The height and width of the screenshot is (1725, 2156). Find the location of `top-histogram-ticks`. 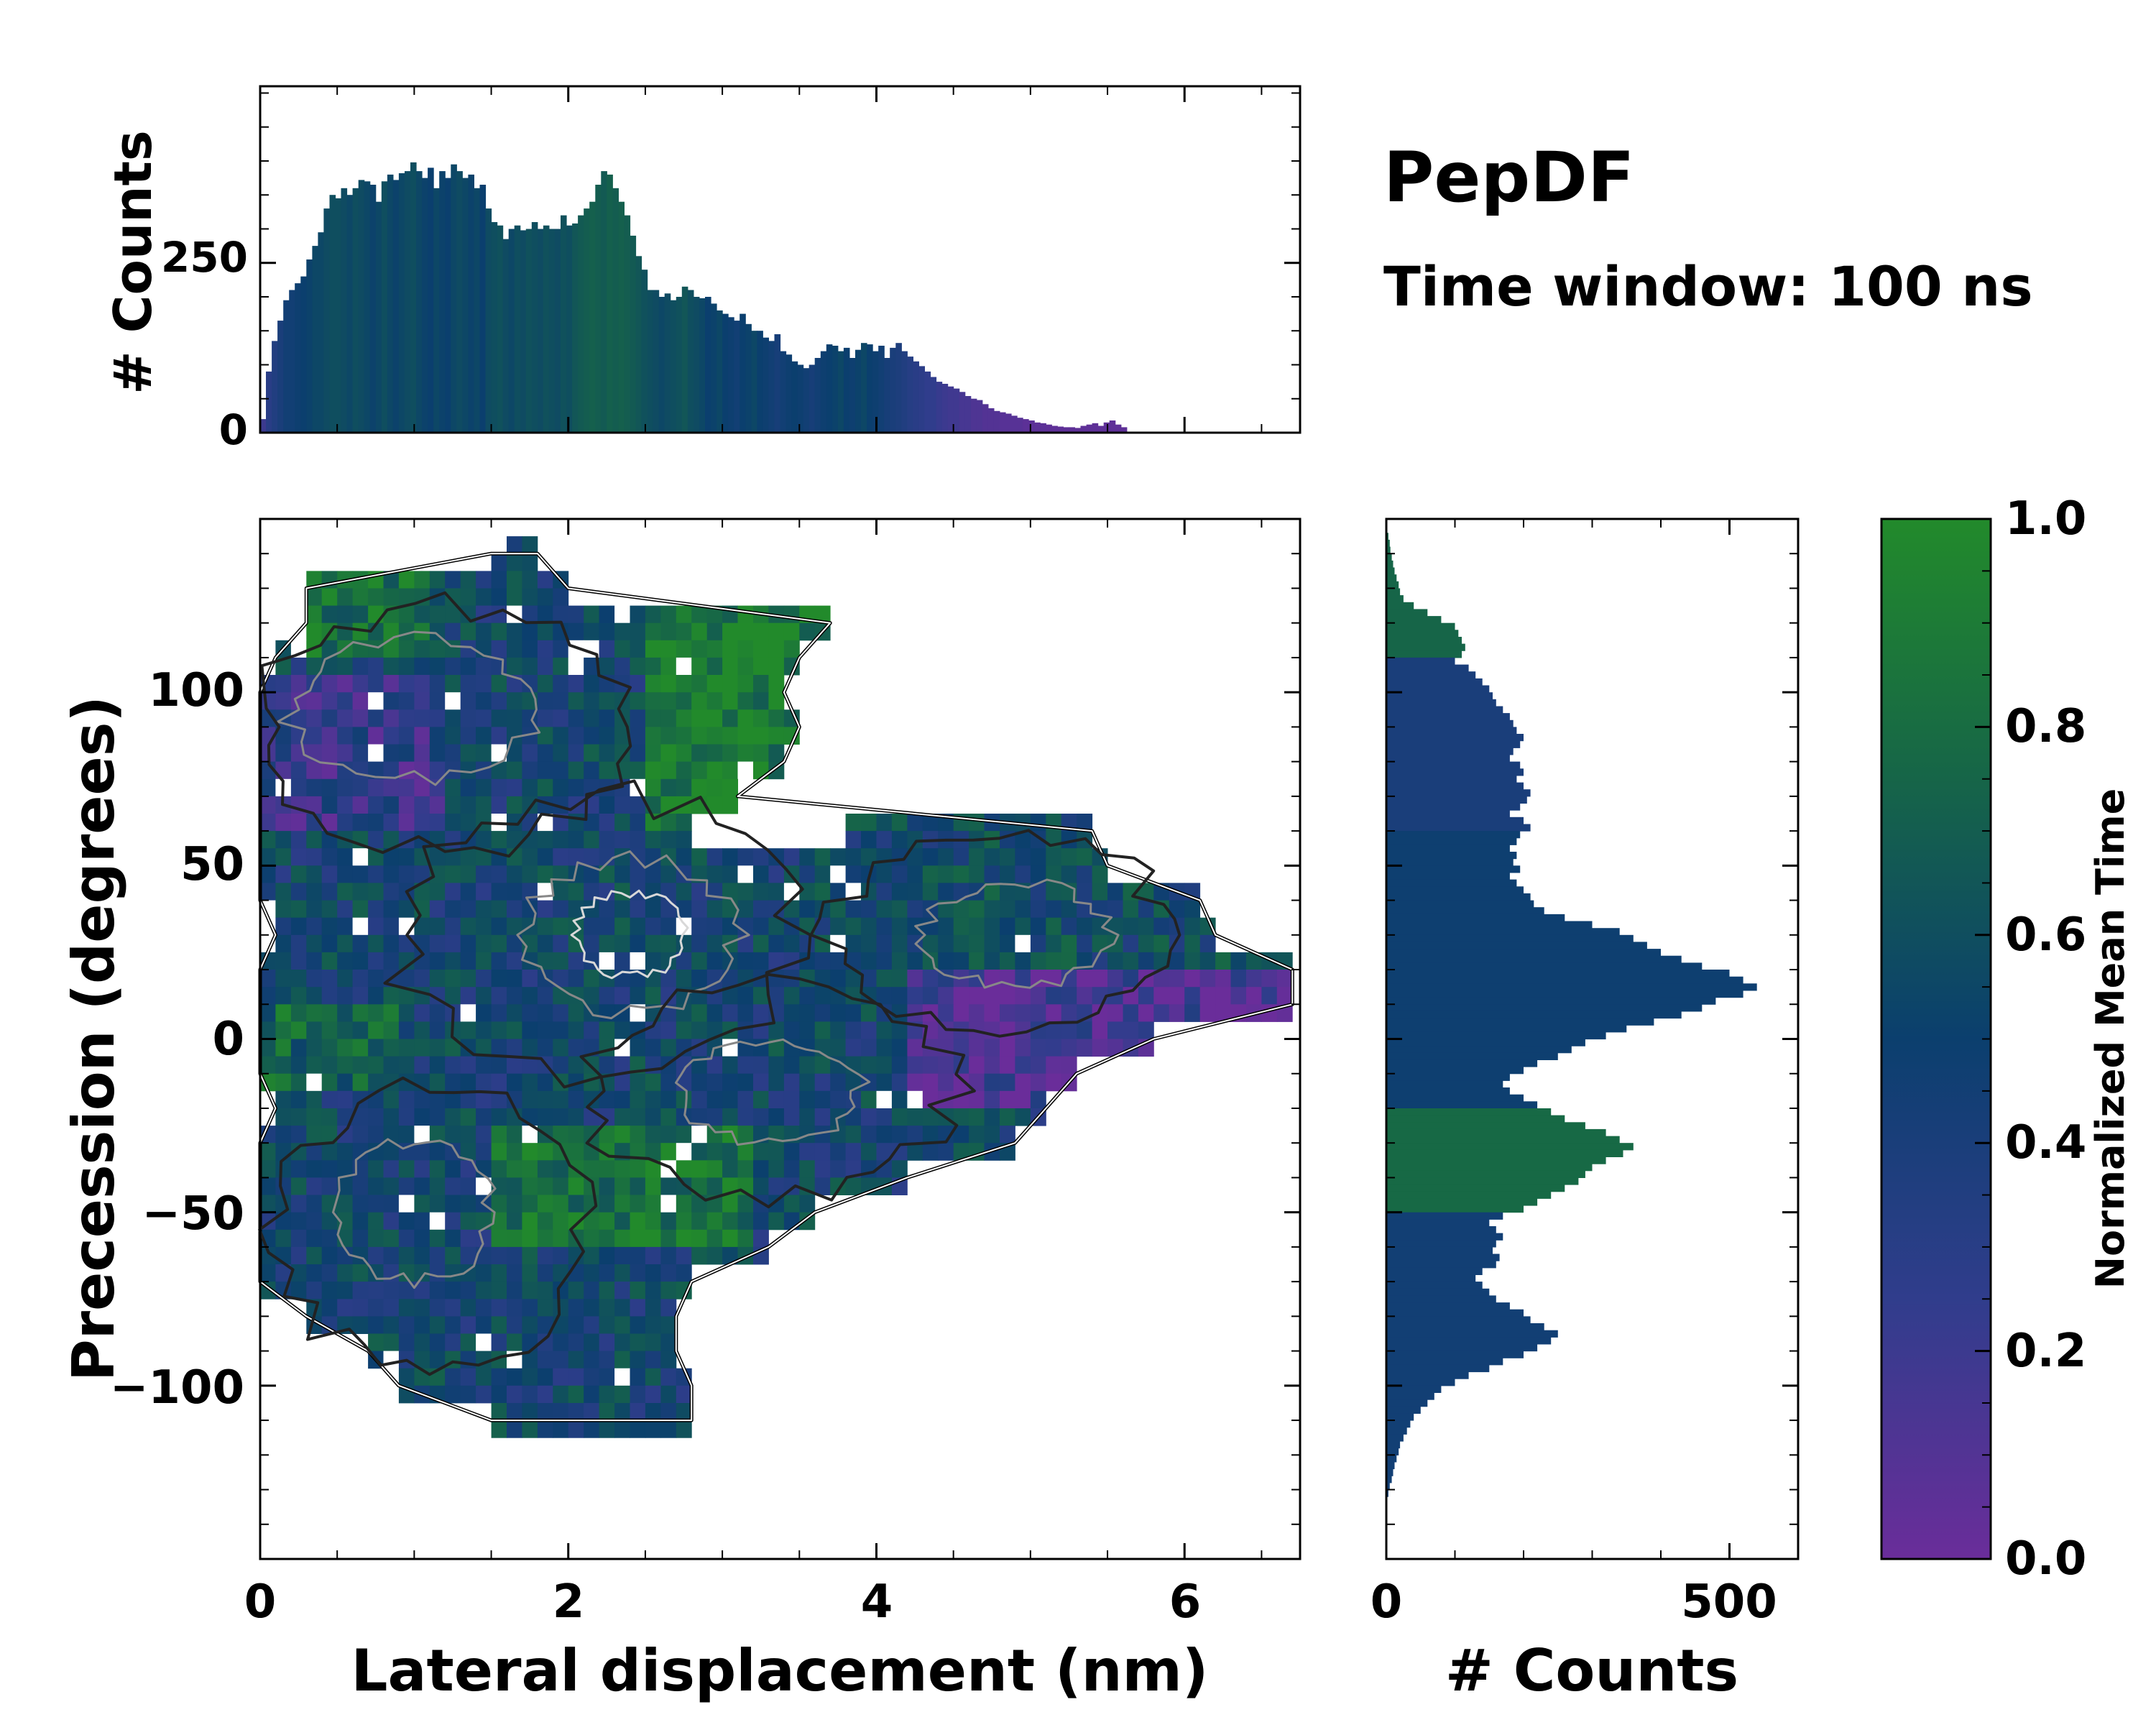

top-histogram-ticks is located at coordinates (779, 260).